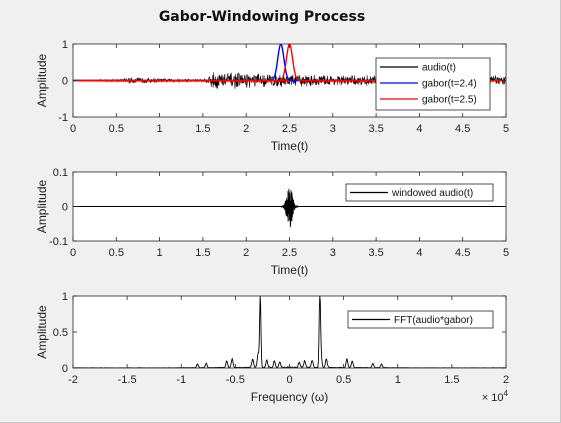  I want to click on x-axis-multiplier: × 10⁴, so click(495, 396).